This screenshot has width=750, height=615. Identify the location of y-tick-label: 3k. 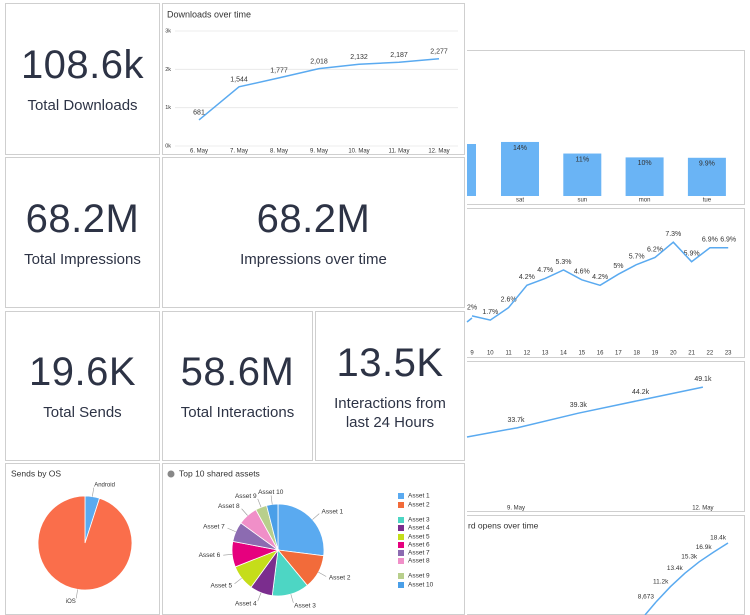
(168, 31).